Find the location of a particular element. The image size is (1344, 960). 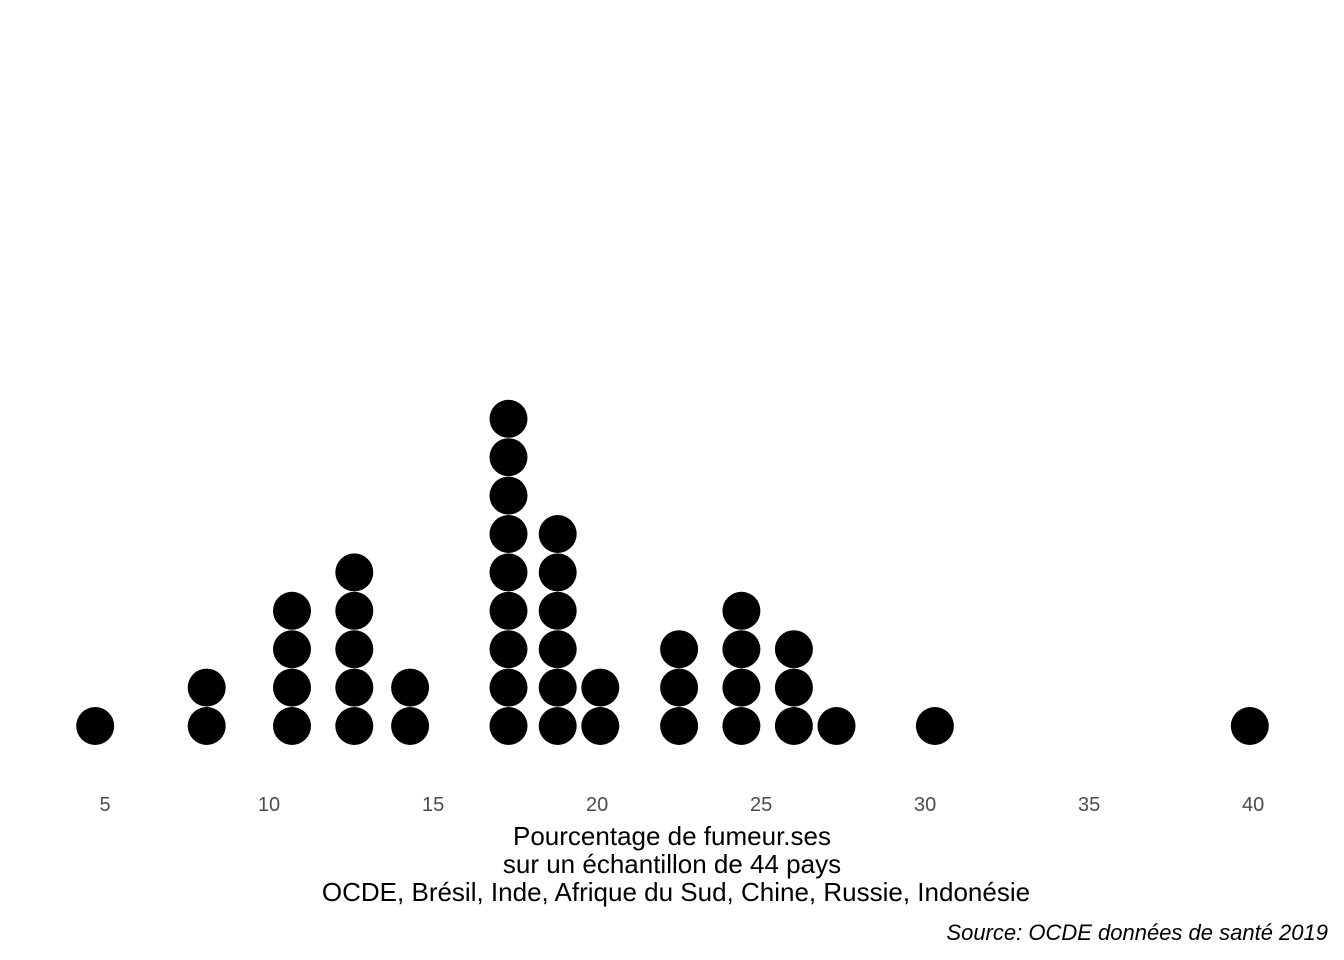

x-axis-title-line-2: sur un échantillon de 44 pays is located at coordinates (672, 864).